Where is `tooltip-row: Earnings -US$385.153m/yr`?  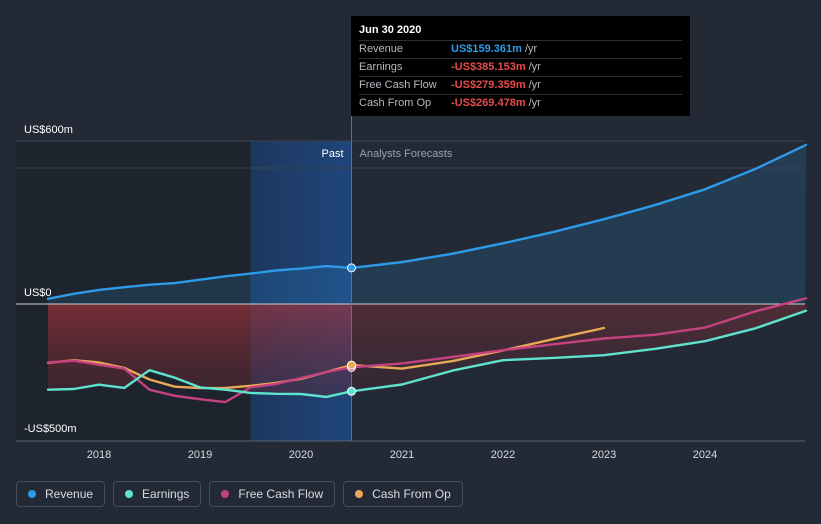 tooltip-row: Earnings -US$385.153m/yr is located at coordinates (520, 67).